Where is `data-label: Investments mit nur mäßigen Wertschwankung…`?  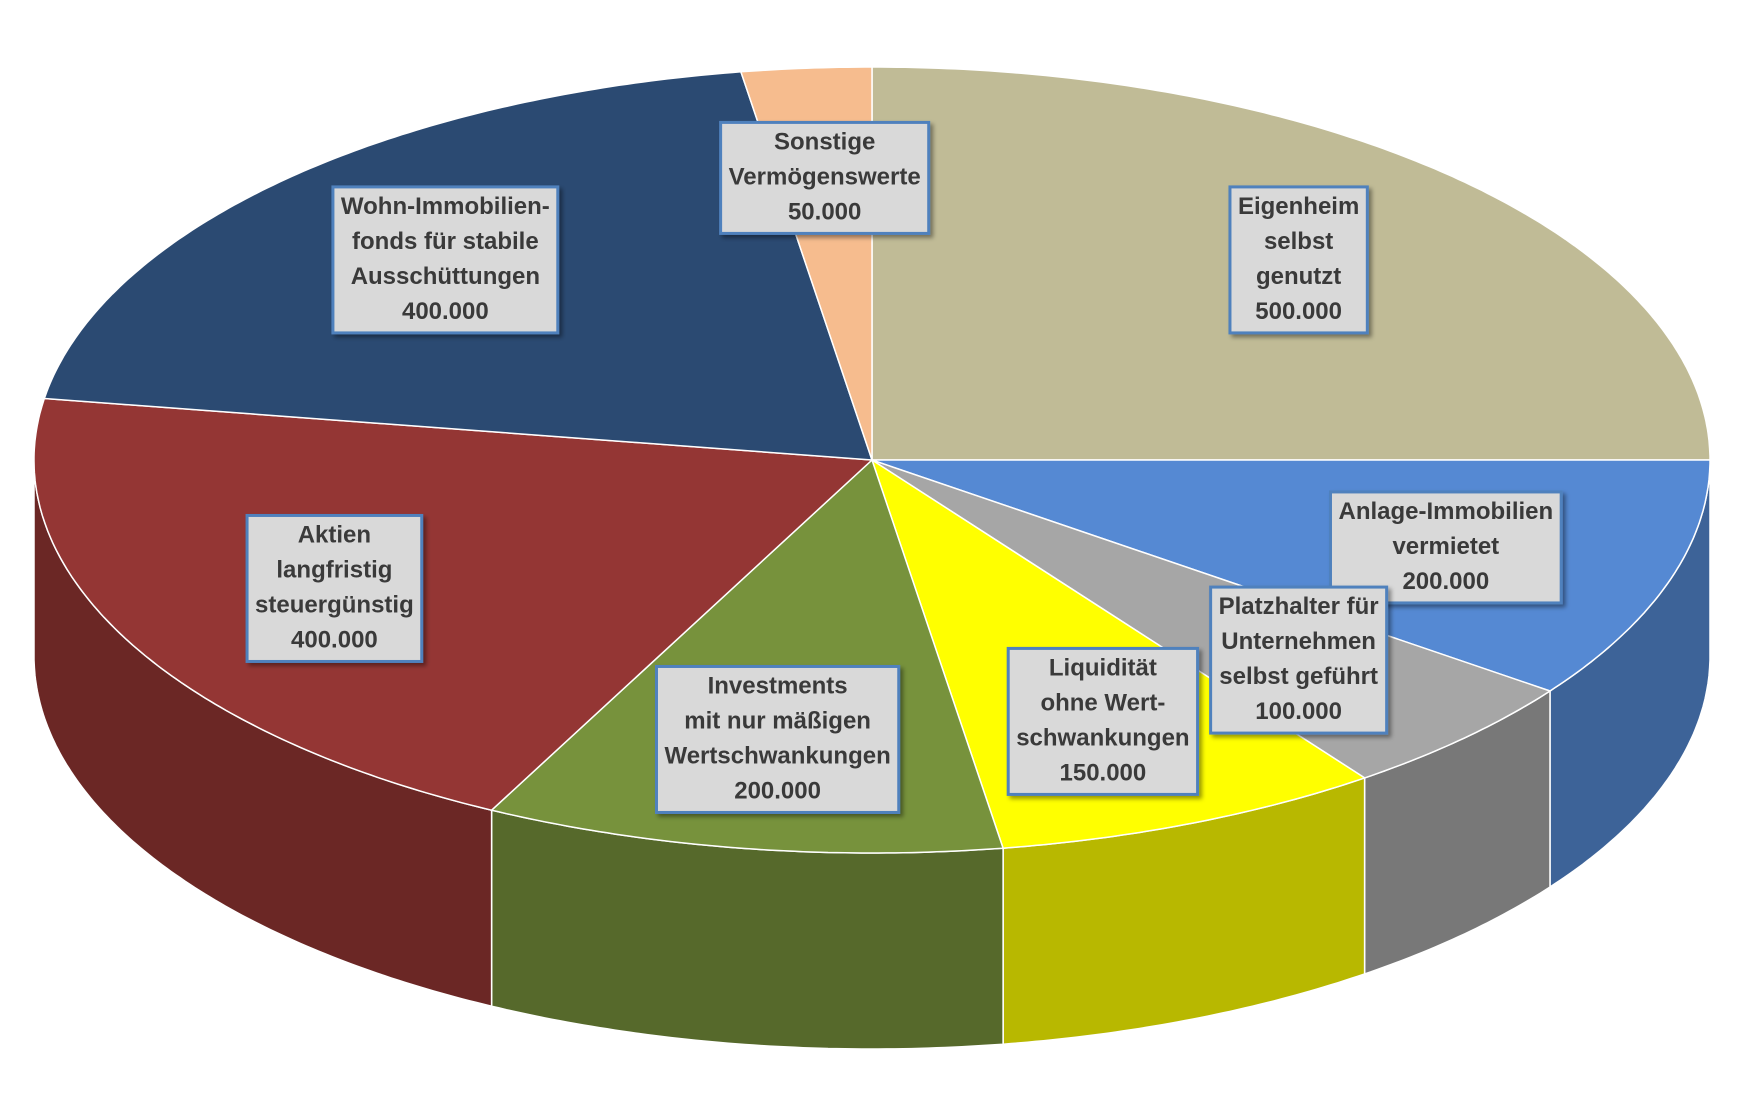
data-label: Investments mit nur mäßigen Wertschwankung… is located at coordinates (777, 739).